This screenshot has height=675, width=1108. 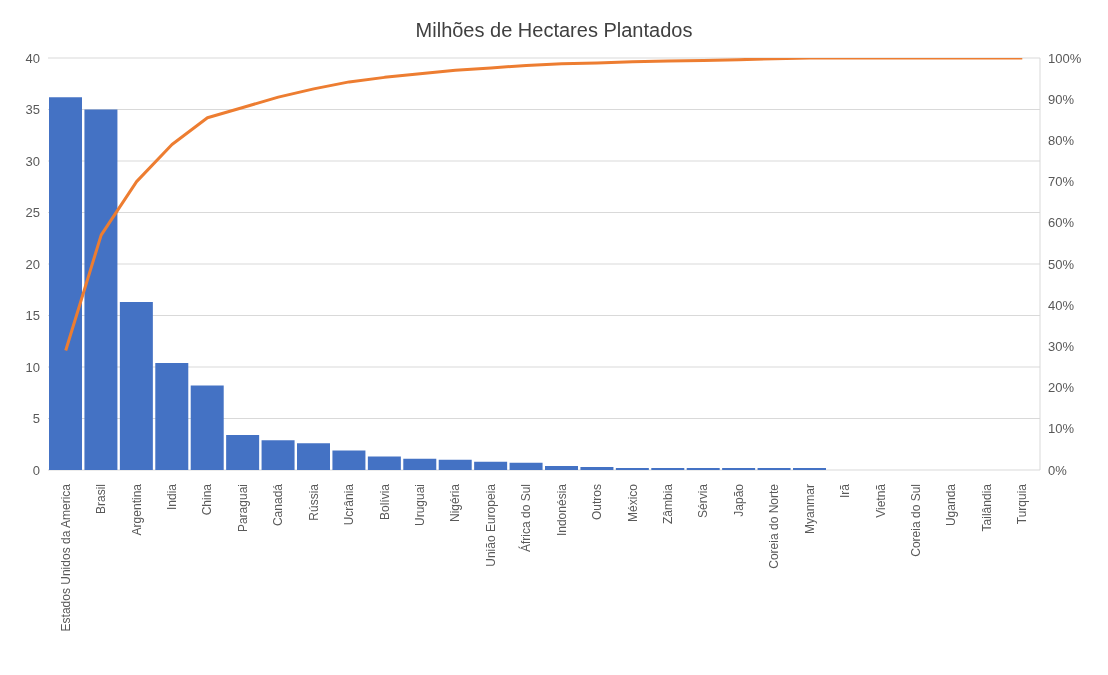 I want to click on x-tick-label: Paraguai, so click(x=242, y=508).